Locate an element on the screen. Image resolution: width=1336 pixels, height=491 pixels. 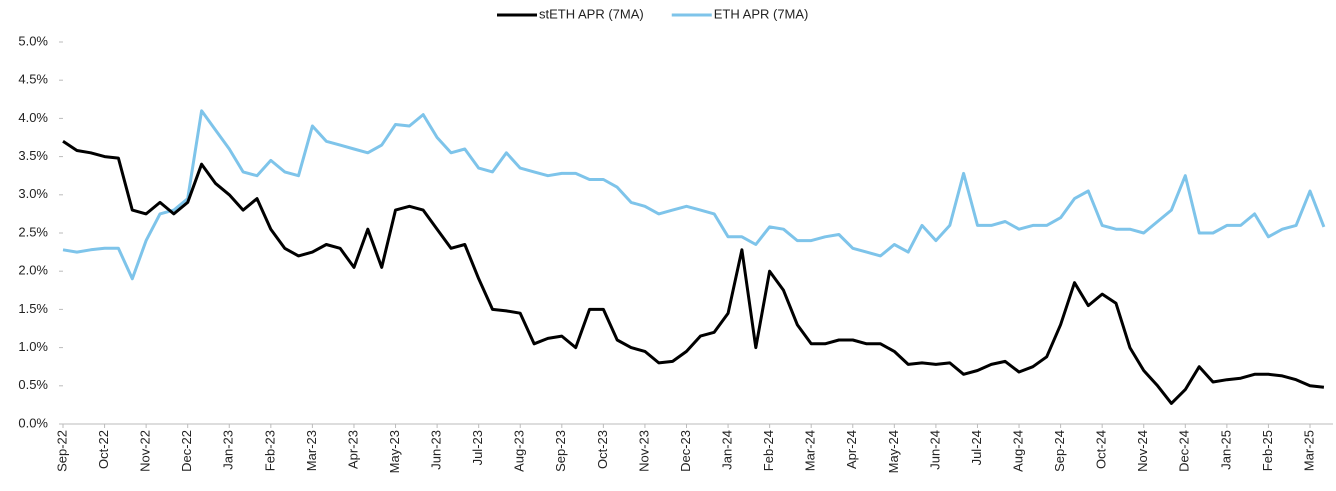
y-tick-label: 1.0% is located at coordinates (33, 346).